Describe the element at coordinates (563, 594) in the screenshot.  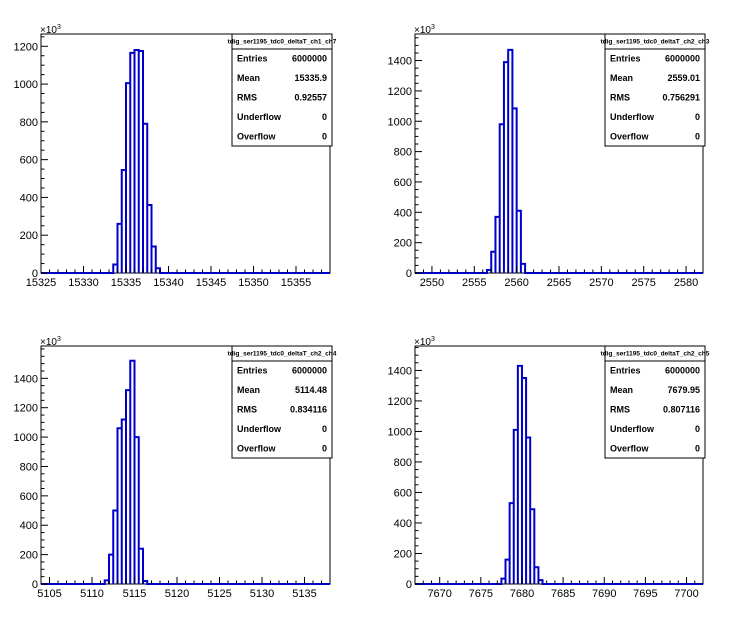
I see `x-tick-label: 7685` at that location.